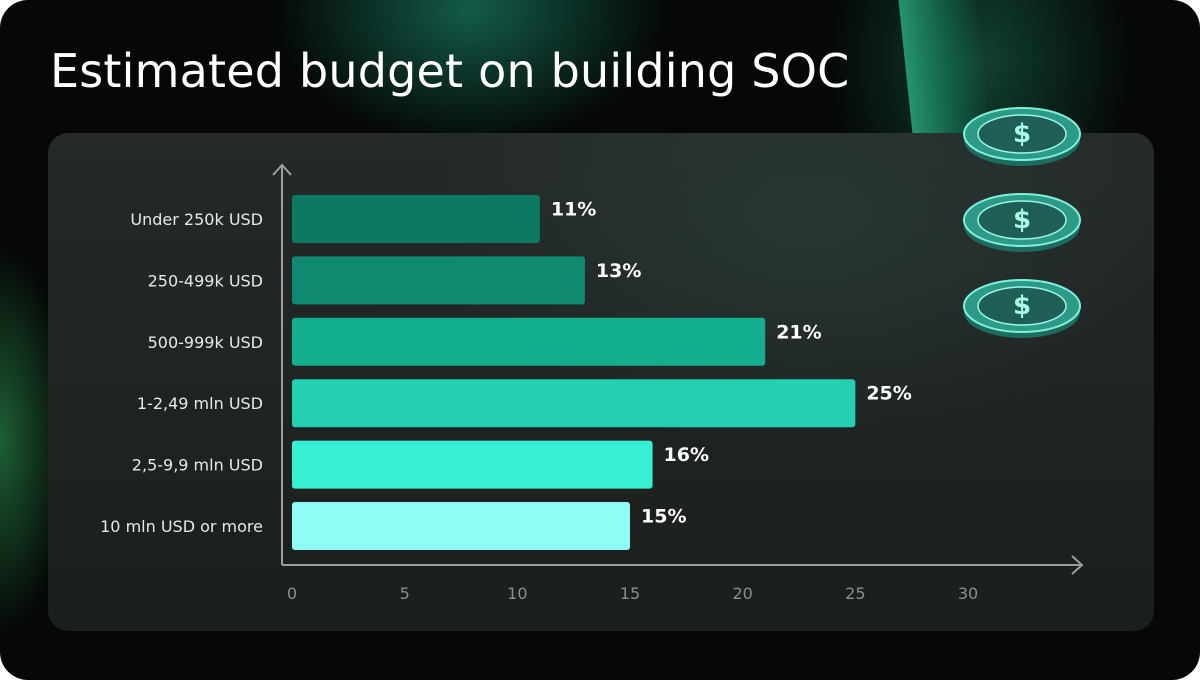  I want to click on x-tick-label: 25, so click(855, 593).